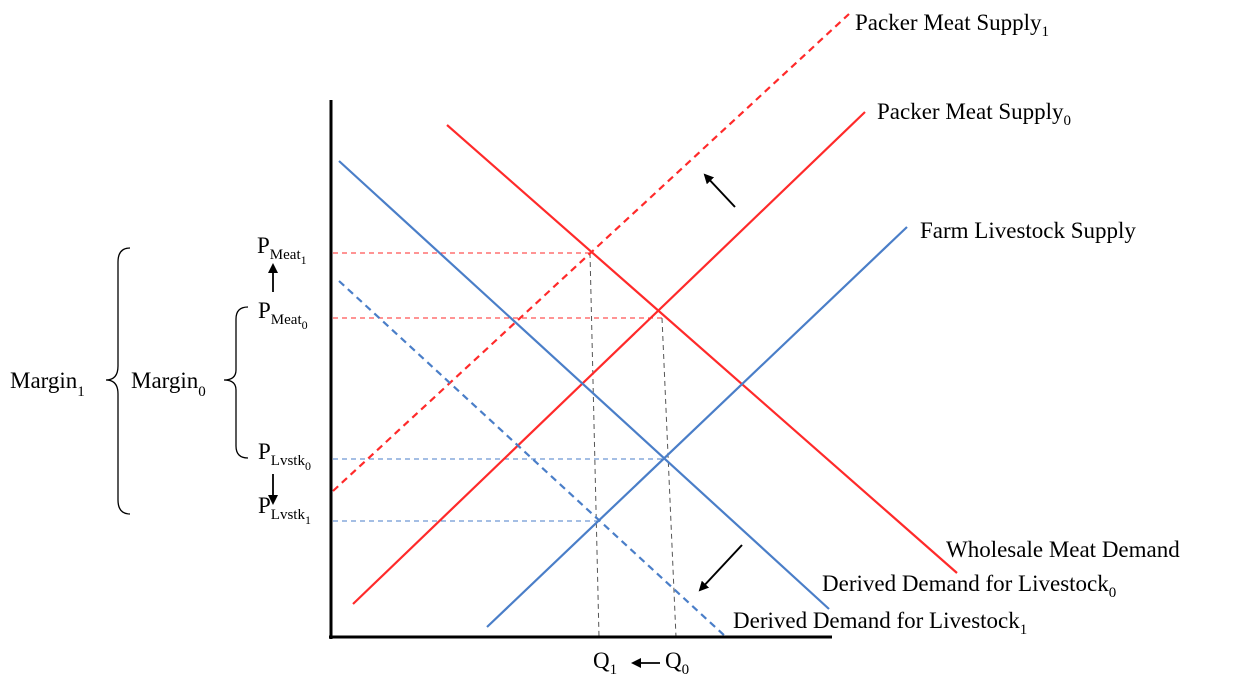 The width and height of the screenshot is (1235, 677). I want to click on p-lvstk-0-label: PLvstk0, so click(284, 456).